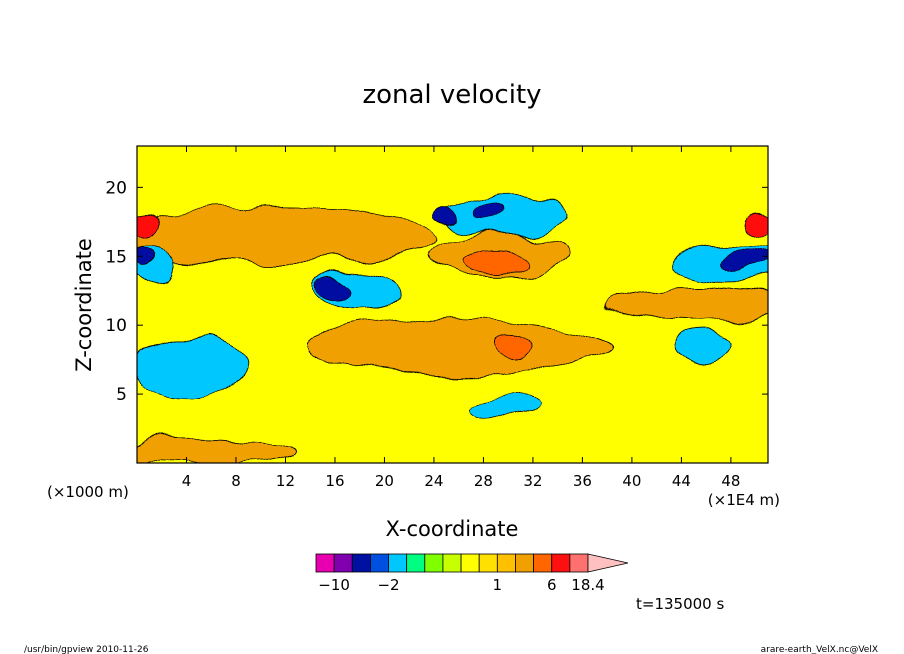  I want to click on footer-right: arare-earth_VelX.nc@VelX, so click(819, 649).